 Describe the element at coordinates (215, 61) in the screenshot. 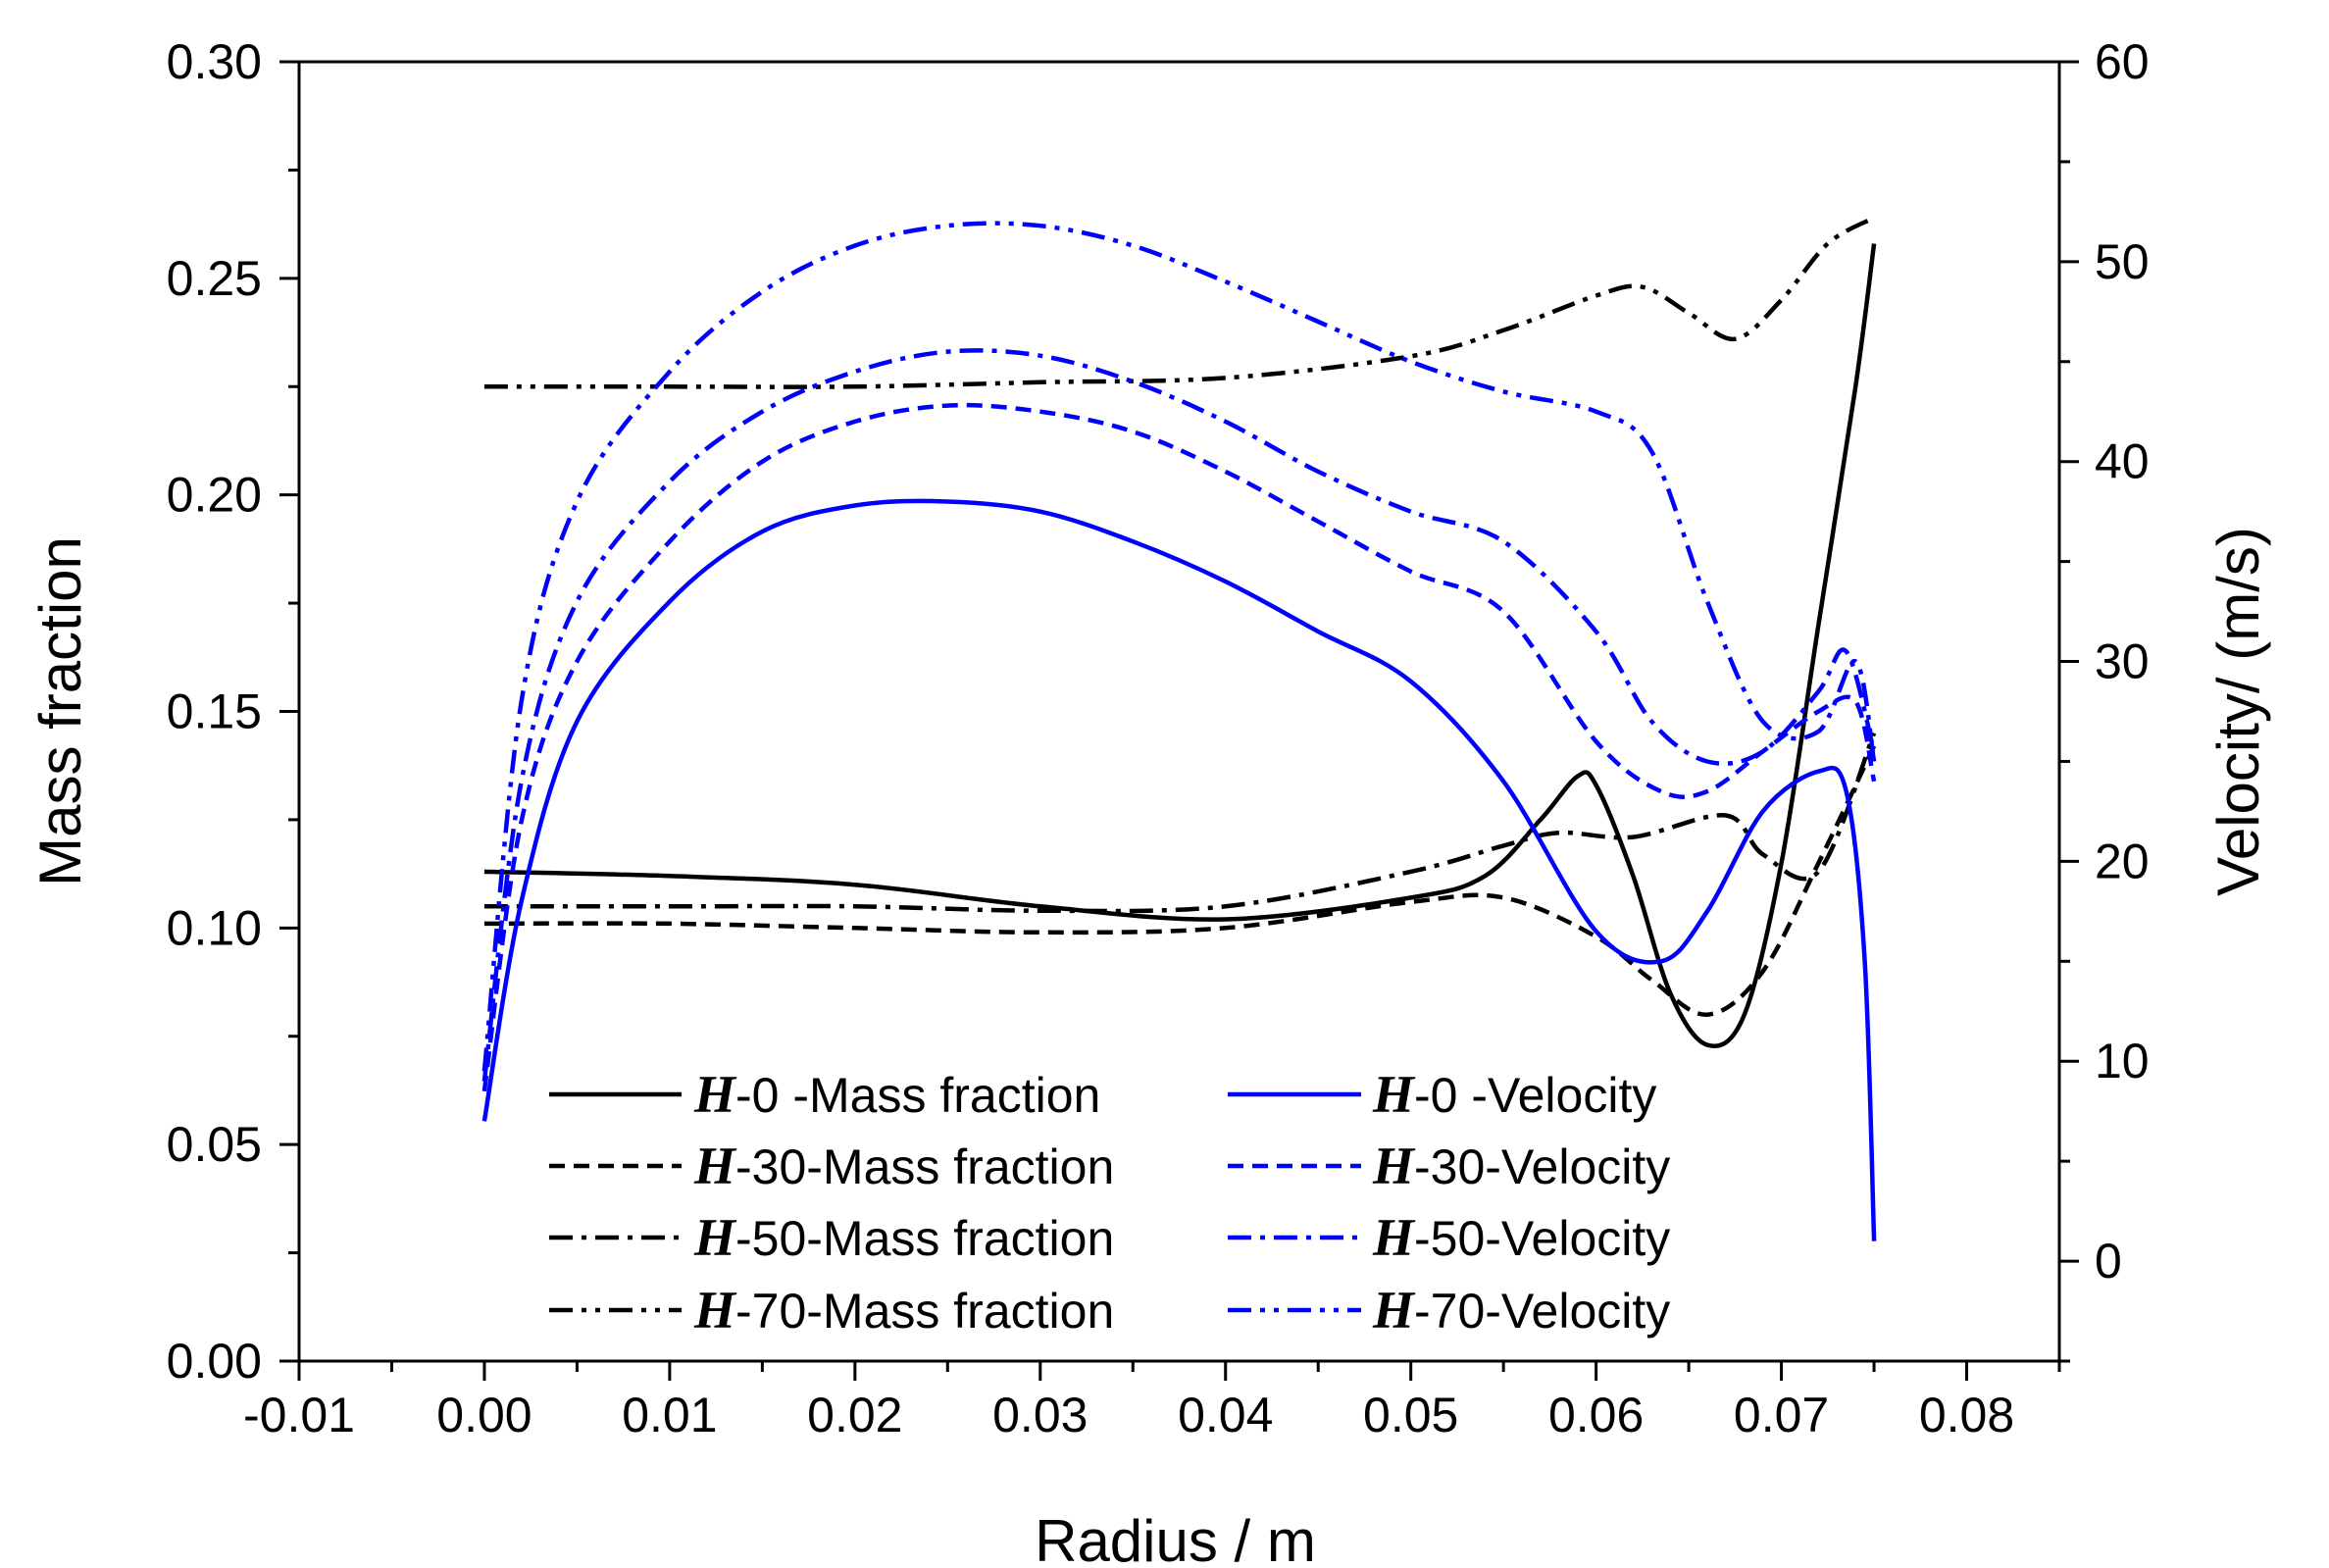

I see `y-left-tick-label: 0.30` at that location.